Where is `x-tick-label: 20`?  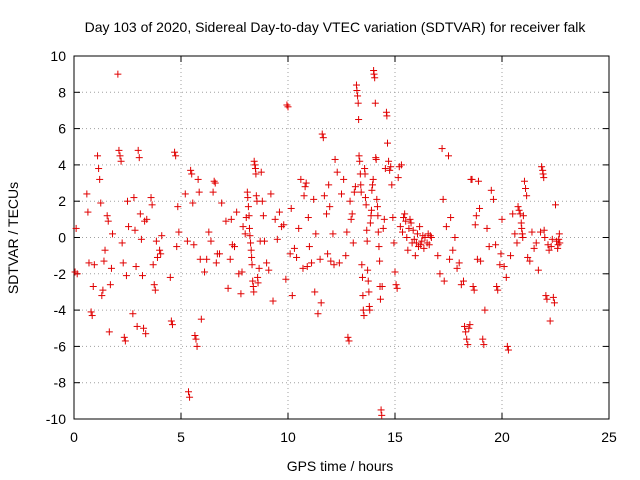 x-tick-label: 20 is located at coordinates (502, 437).